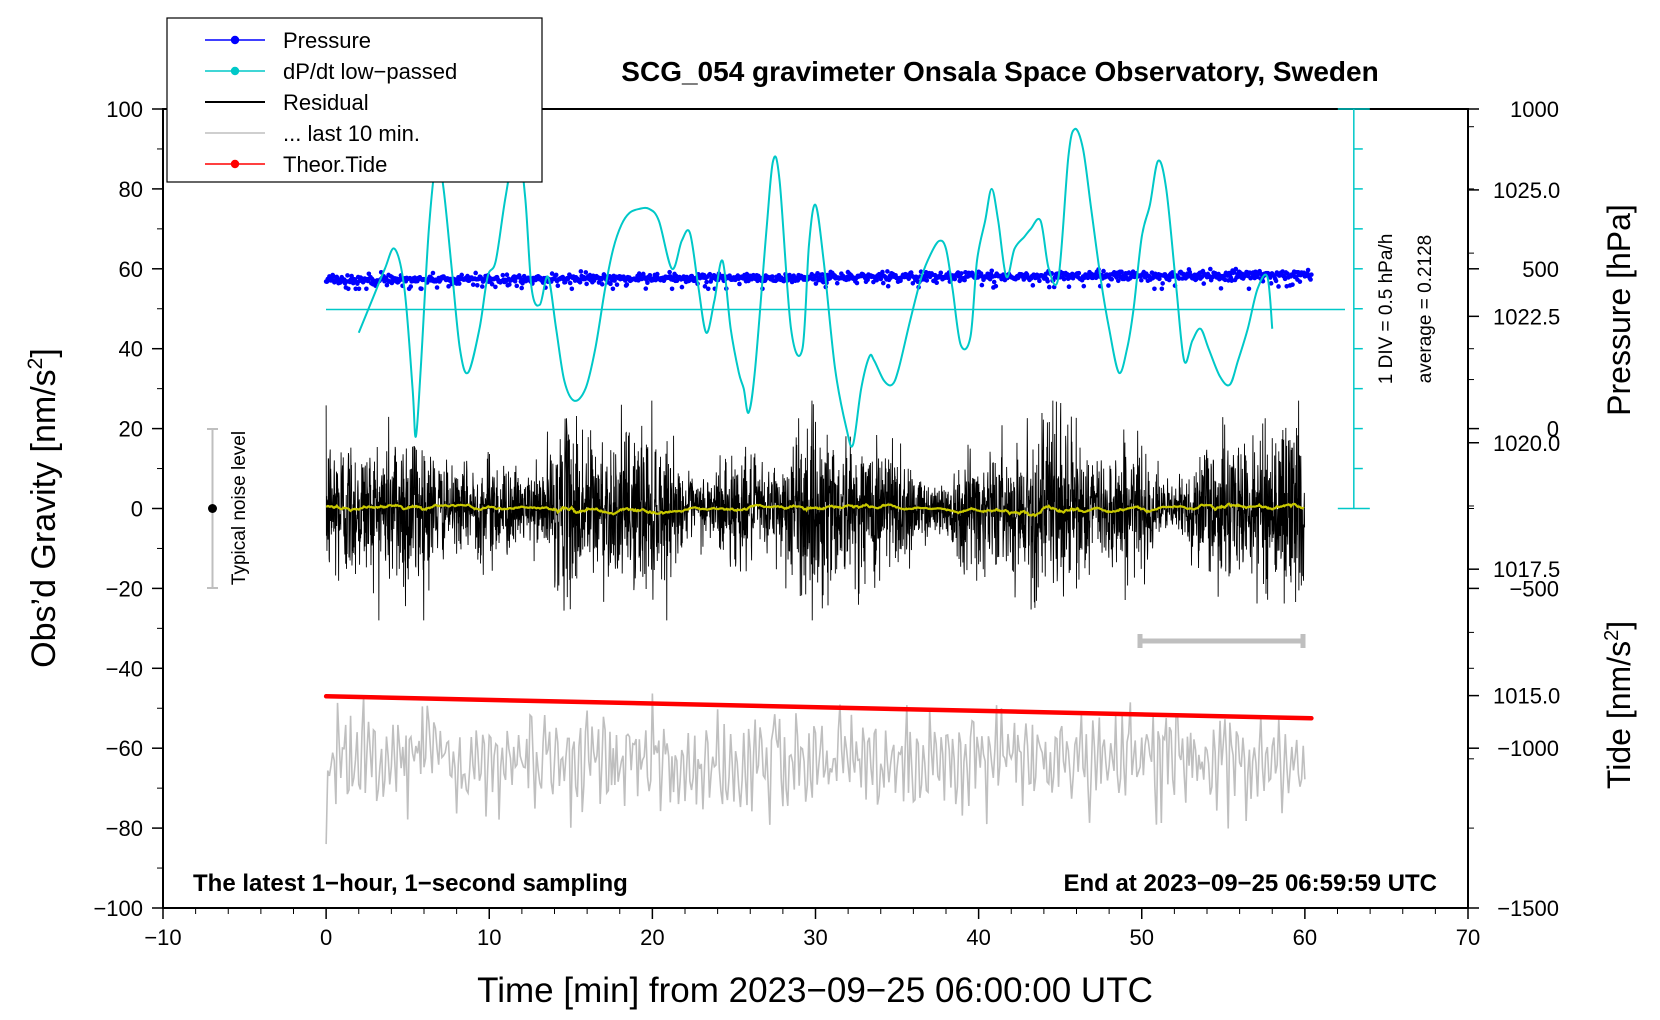 This screenshot has width=1660, height=1020. I want to click on legend-entry: Theor.Tide, so click(296, 164).